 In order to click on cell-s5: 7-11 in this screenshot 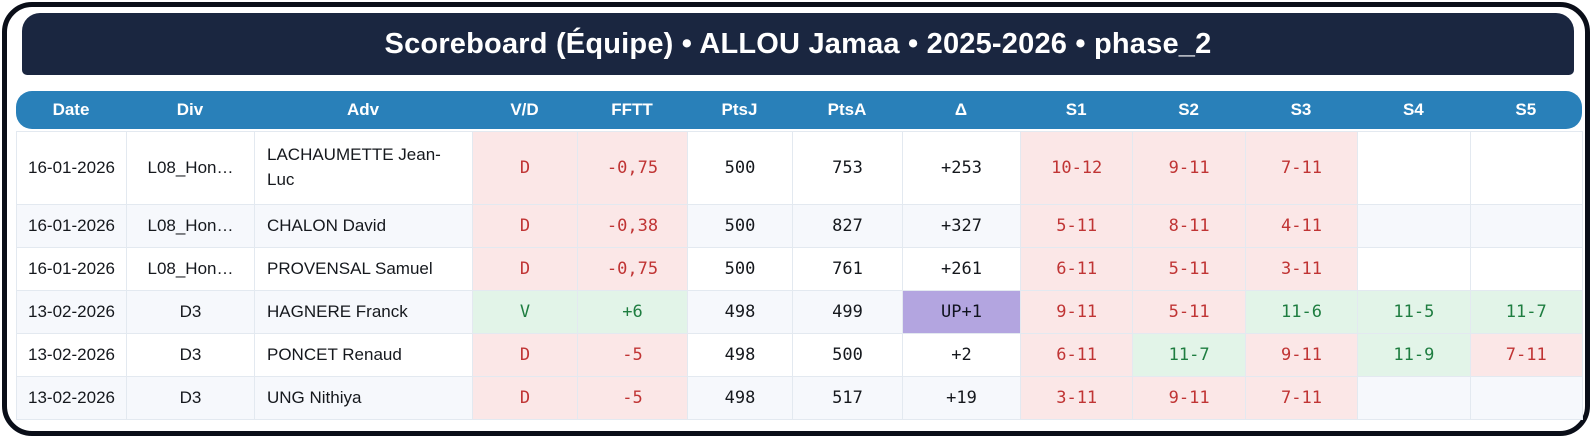, I will do `click(1526, 355)`.